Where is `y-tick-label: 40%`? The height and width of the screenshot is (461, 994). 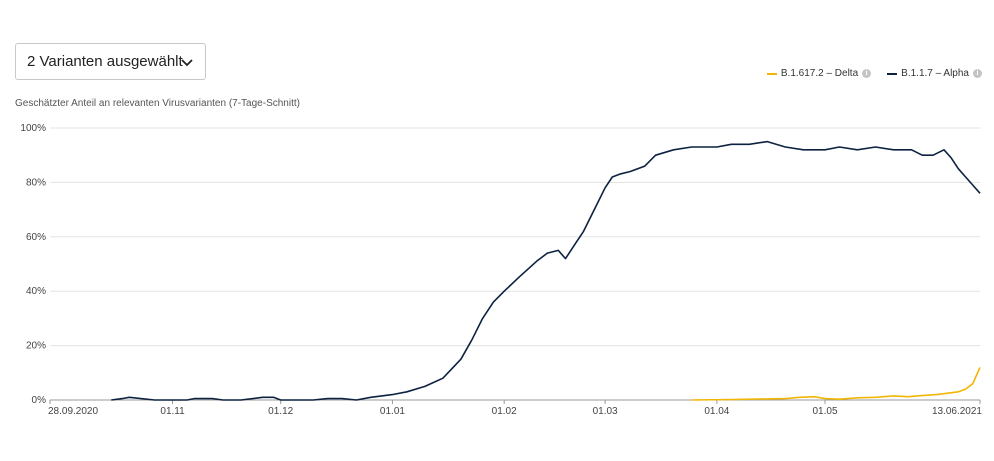
y-tick-label: 40% is located at coordinates (36, 291).